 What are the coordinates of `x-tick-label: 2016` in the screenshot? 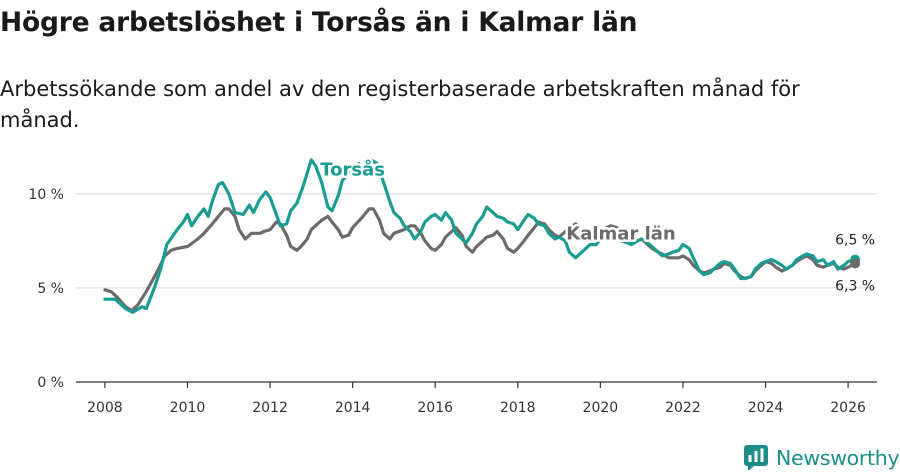 It's located at (435, 408).